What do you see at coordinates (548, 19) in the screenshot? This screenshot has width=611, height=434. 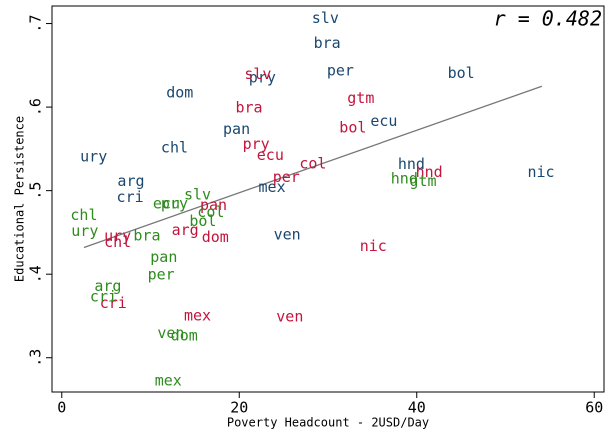 I see `annotation: r = 0.482` at bounding box center [548, 19].